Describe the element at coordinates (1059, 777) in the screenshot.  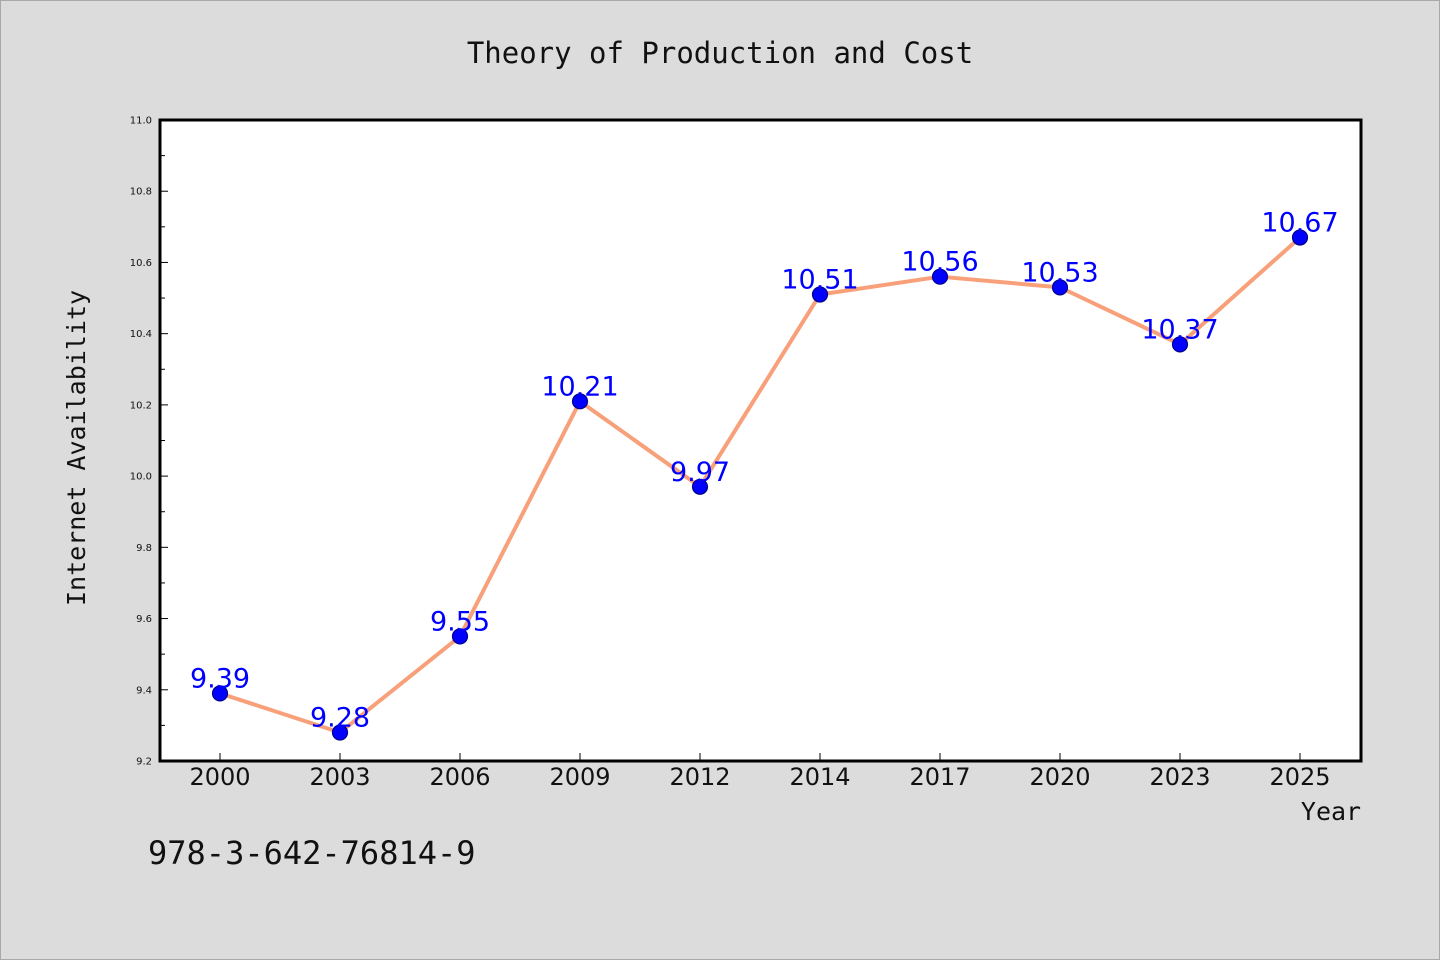
I see `x-tick-label: 2020` at that location.